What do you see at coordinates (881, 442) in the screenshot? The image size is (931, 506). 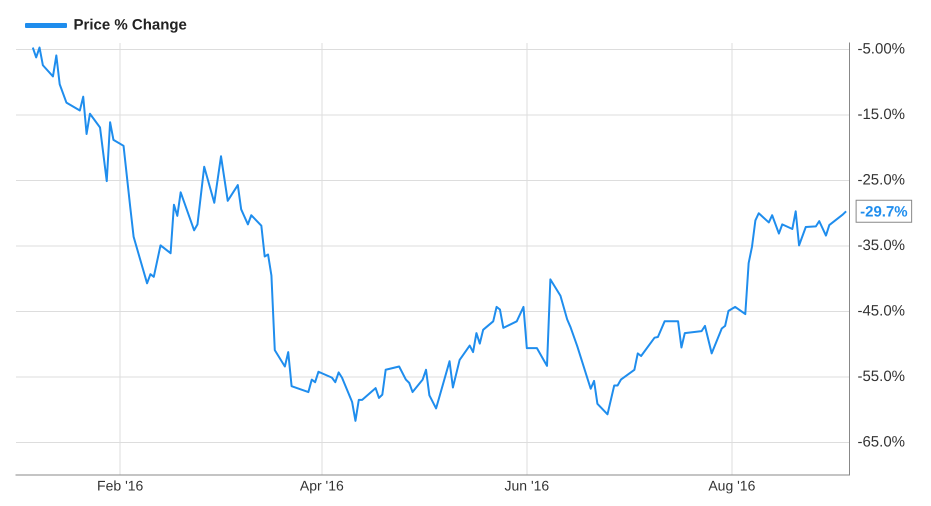 I see `y-tick-label: -65.0%` at bounding box center [881, 442].